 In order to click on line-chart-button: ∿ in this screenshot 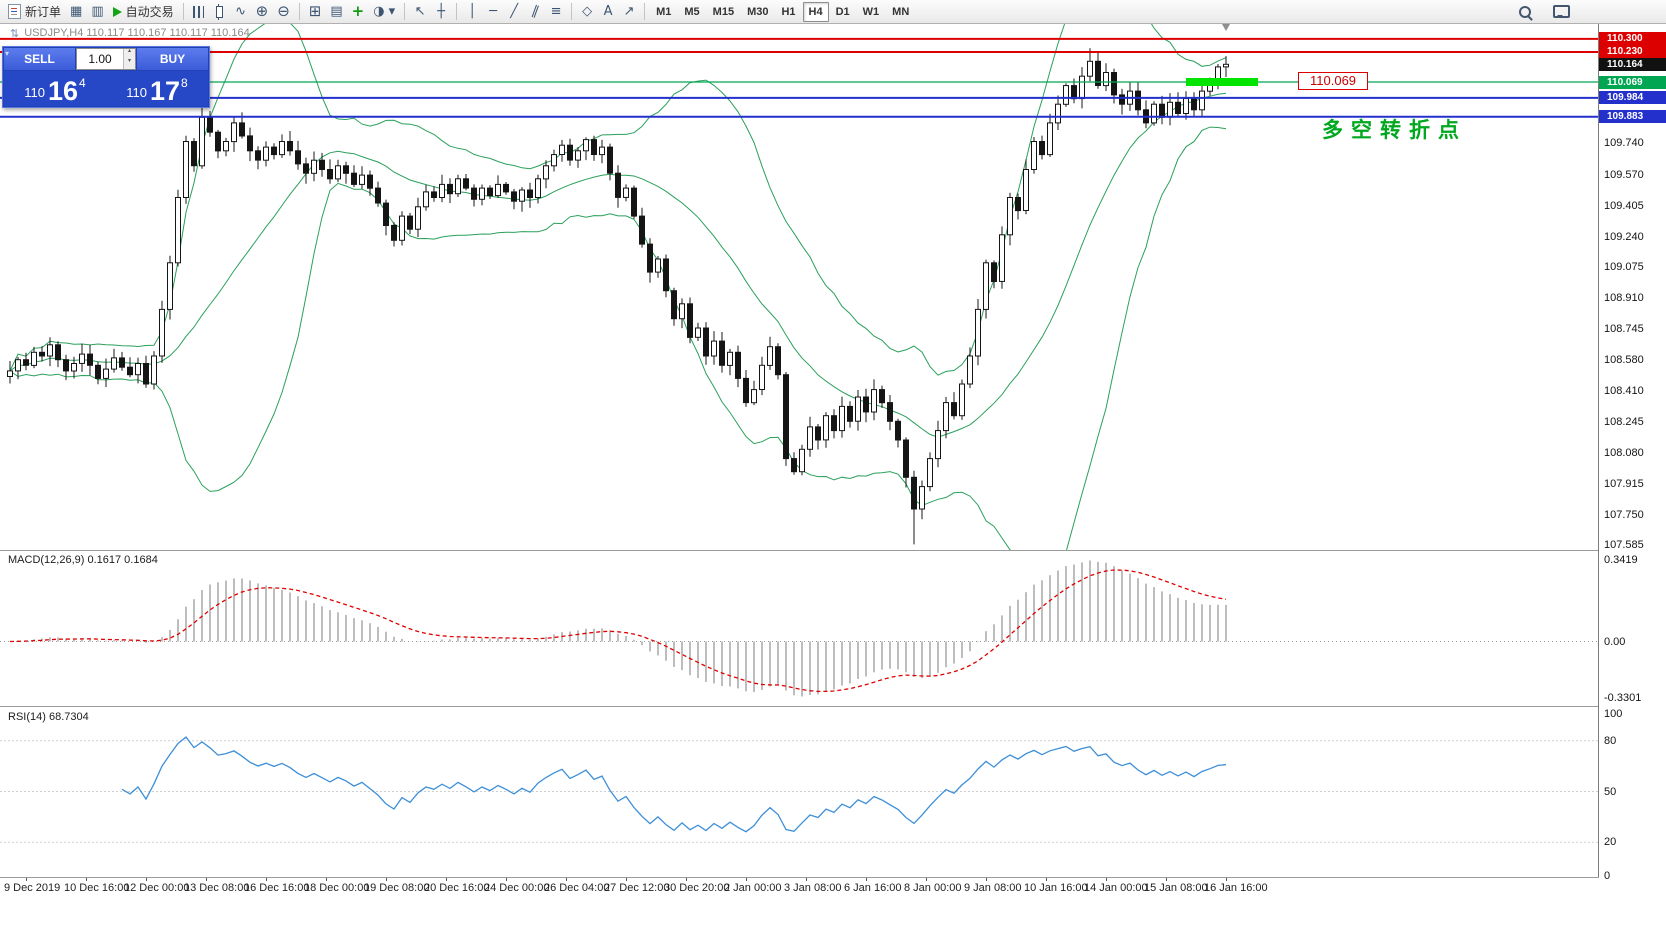, I will do `click(241, 12)`.